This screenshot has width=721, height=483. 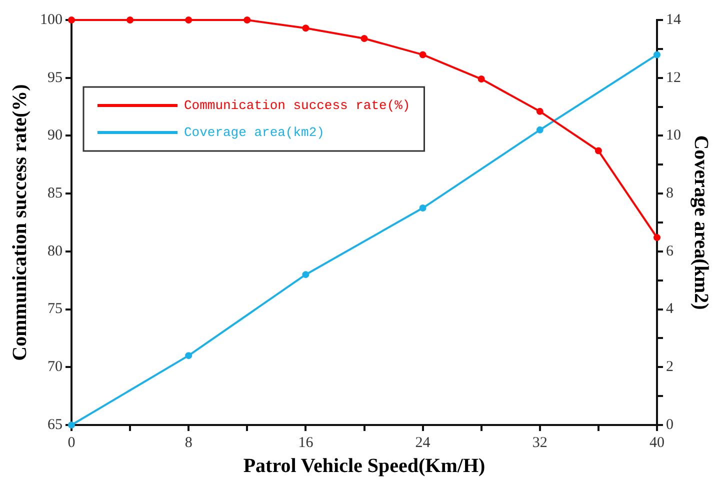 What do you see at coordinates (55, 309) in the screenshot?
I see `y-tick-label: 75` at bounding box center [55, 309].